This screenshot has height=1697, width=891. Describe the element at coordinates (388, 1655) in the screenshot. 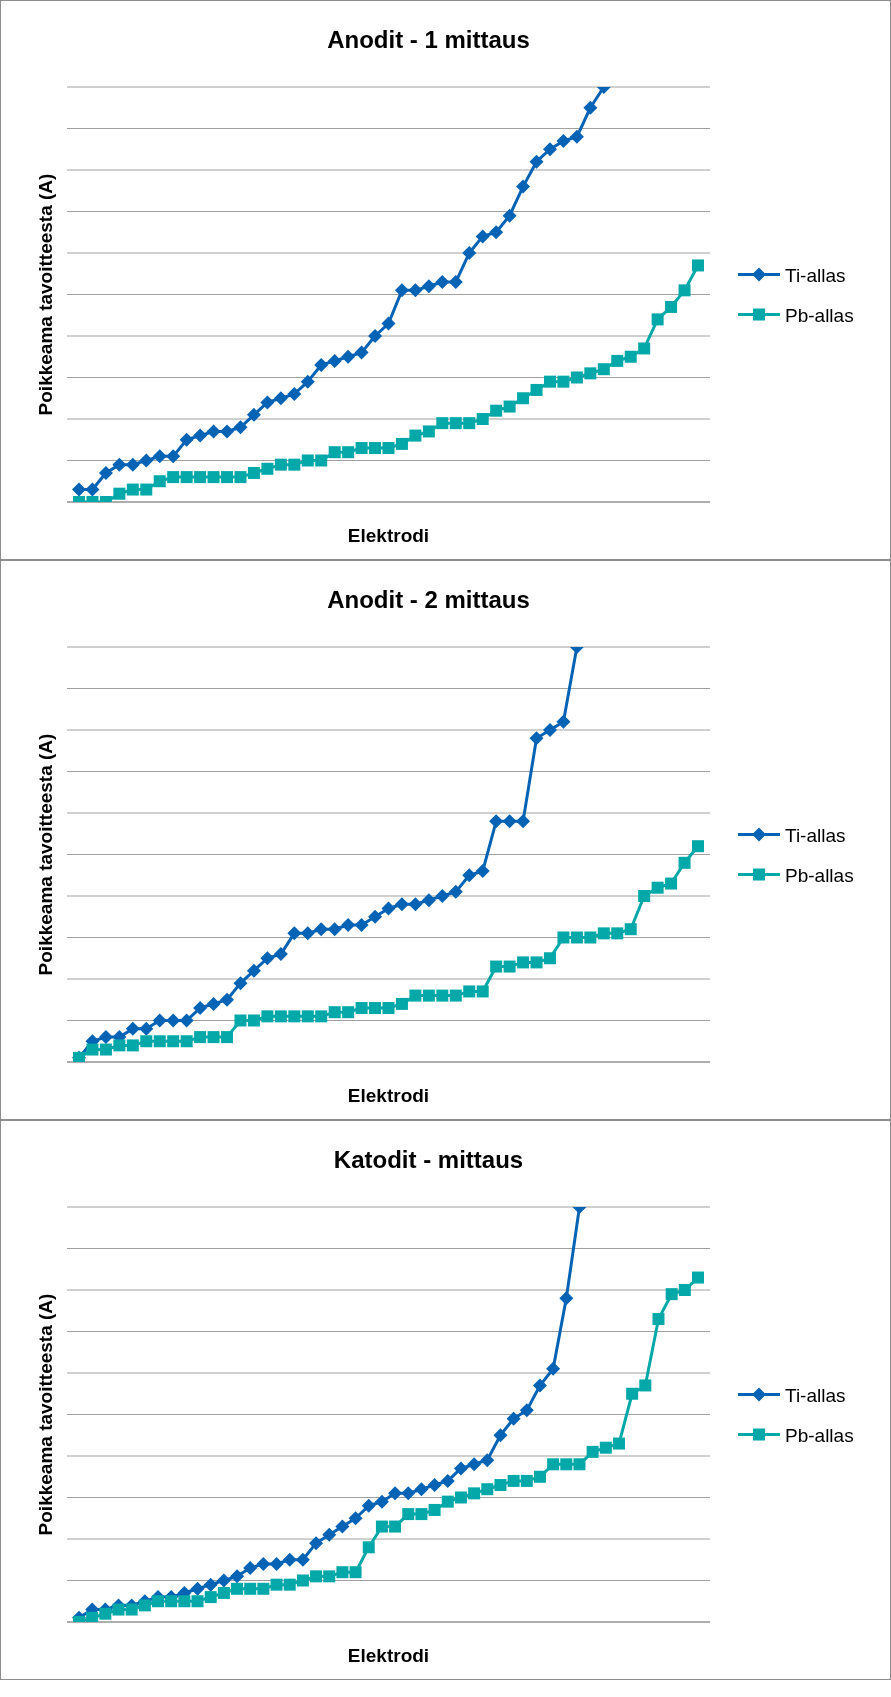

I see `x-axis-title: Elektrodi` at that location.